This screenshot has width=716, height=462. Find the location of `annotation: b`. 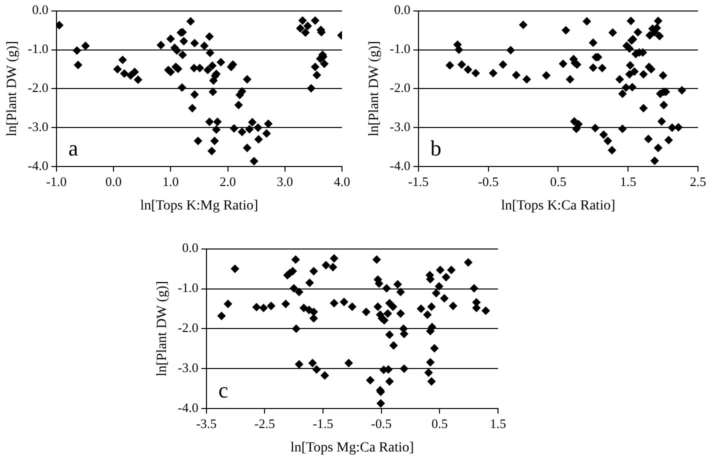

annotation: b is located at coordinates (436, 147).